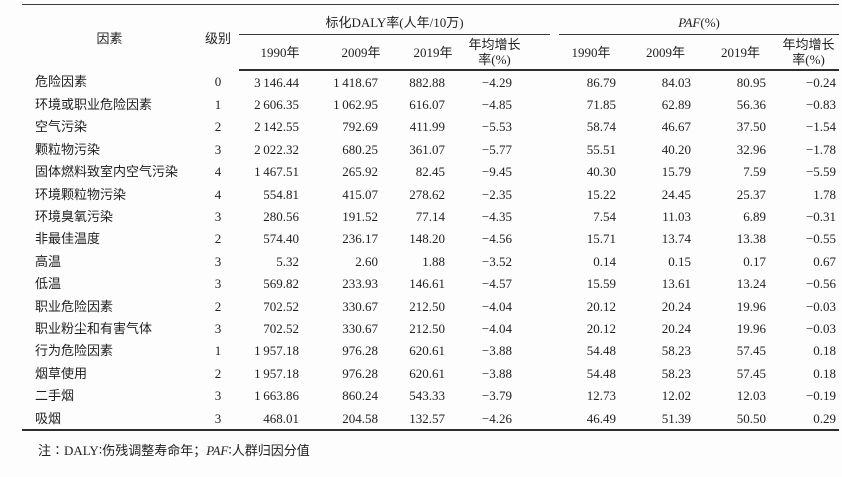  I want to click on paf-value-cell: 12.02, so click(676, 396).